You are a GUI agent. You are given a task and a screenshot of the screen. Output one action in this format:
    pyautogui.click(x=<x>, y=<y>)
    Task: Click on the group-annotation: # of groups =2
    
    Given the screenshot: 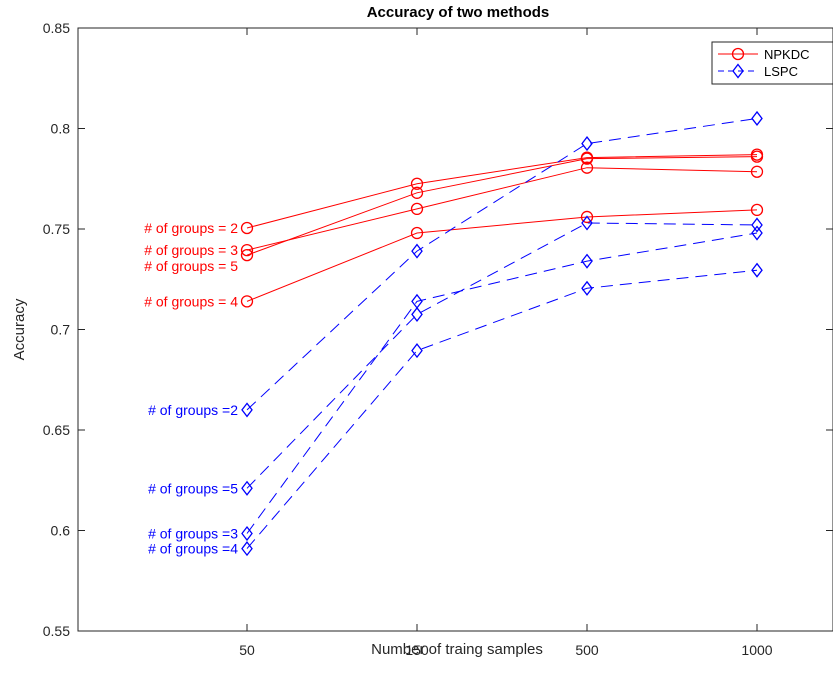 What is the action you would take?
    pyautogui.click(x=193, y=410)
    